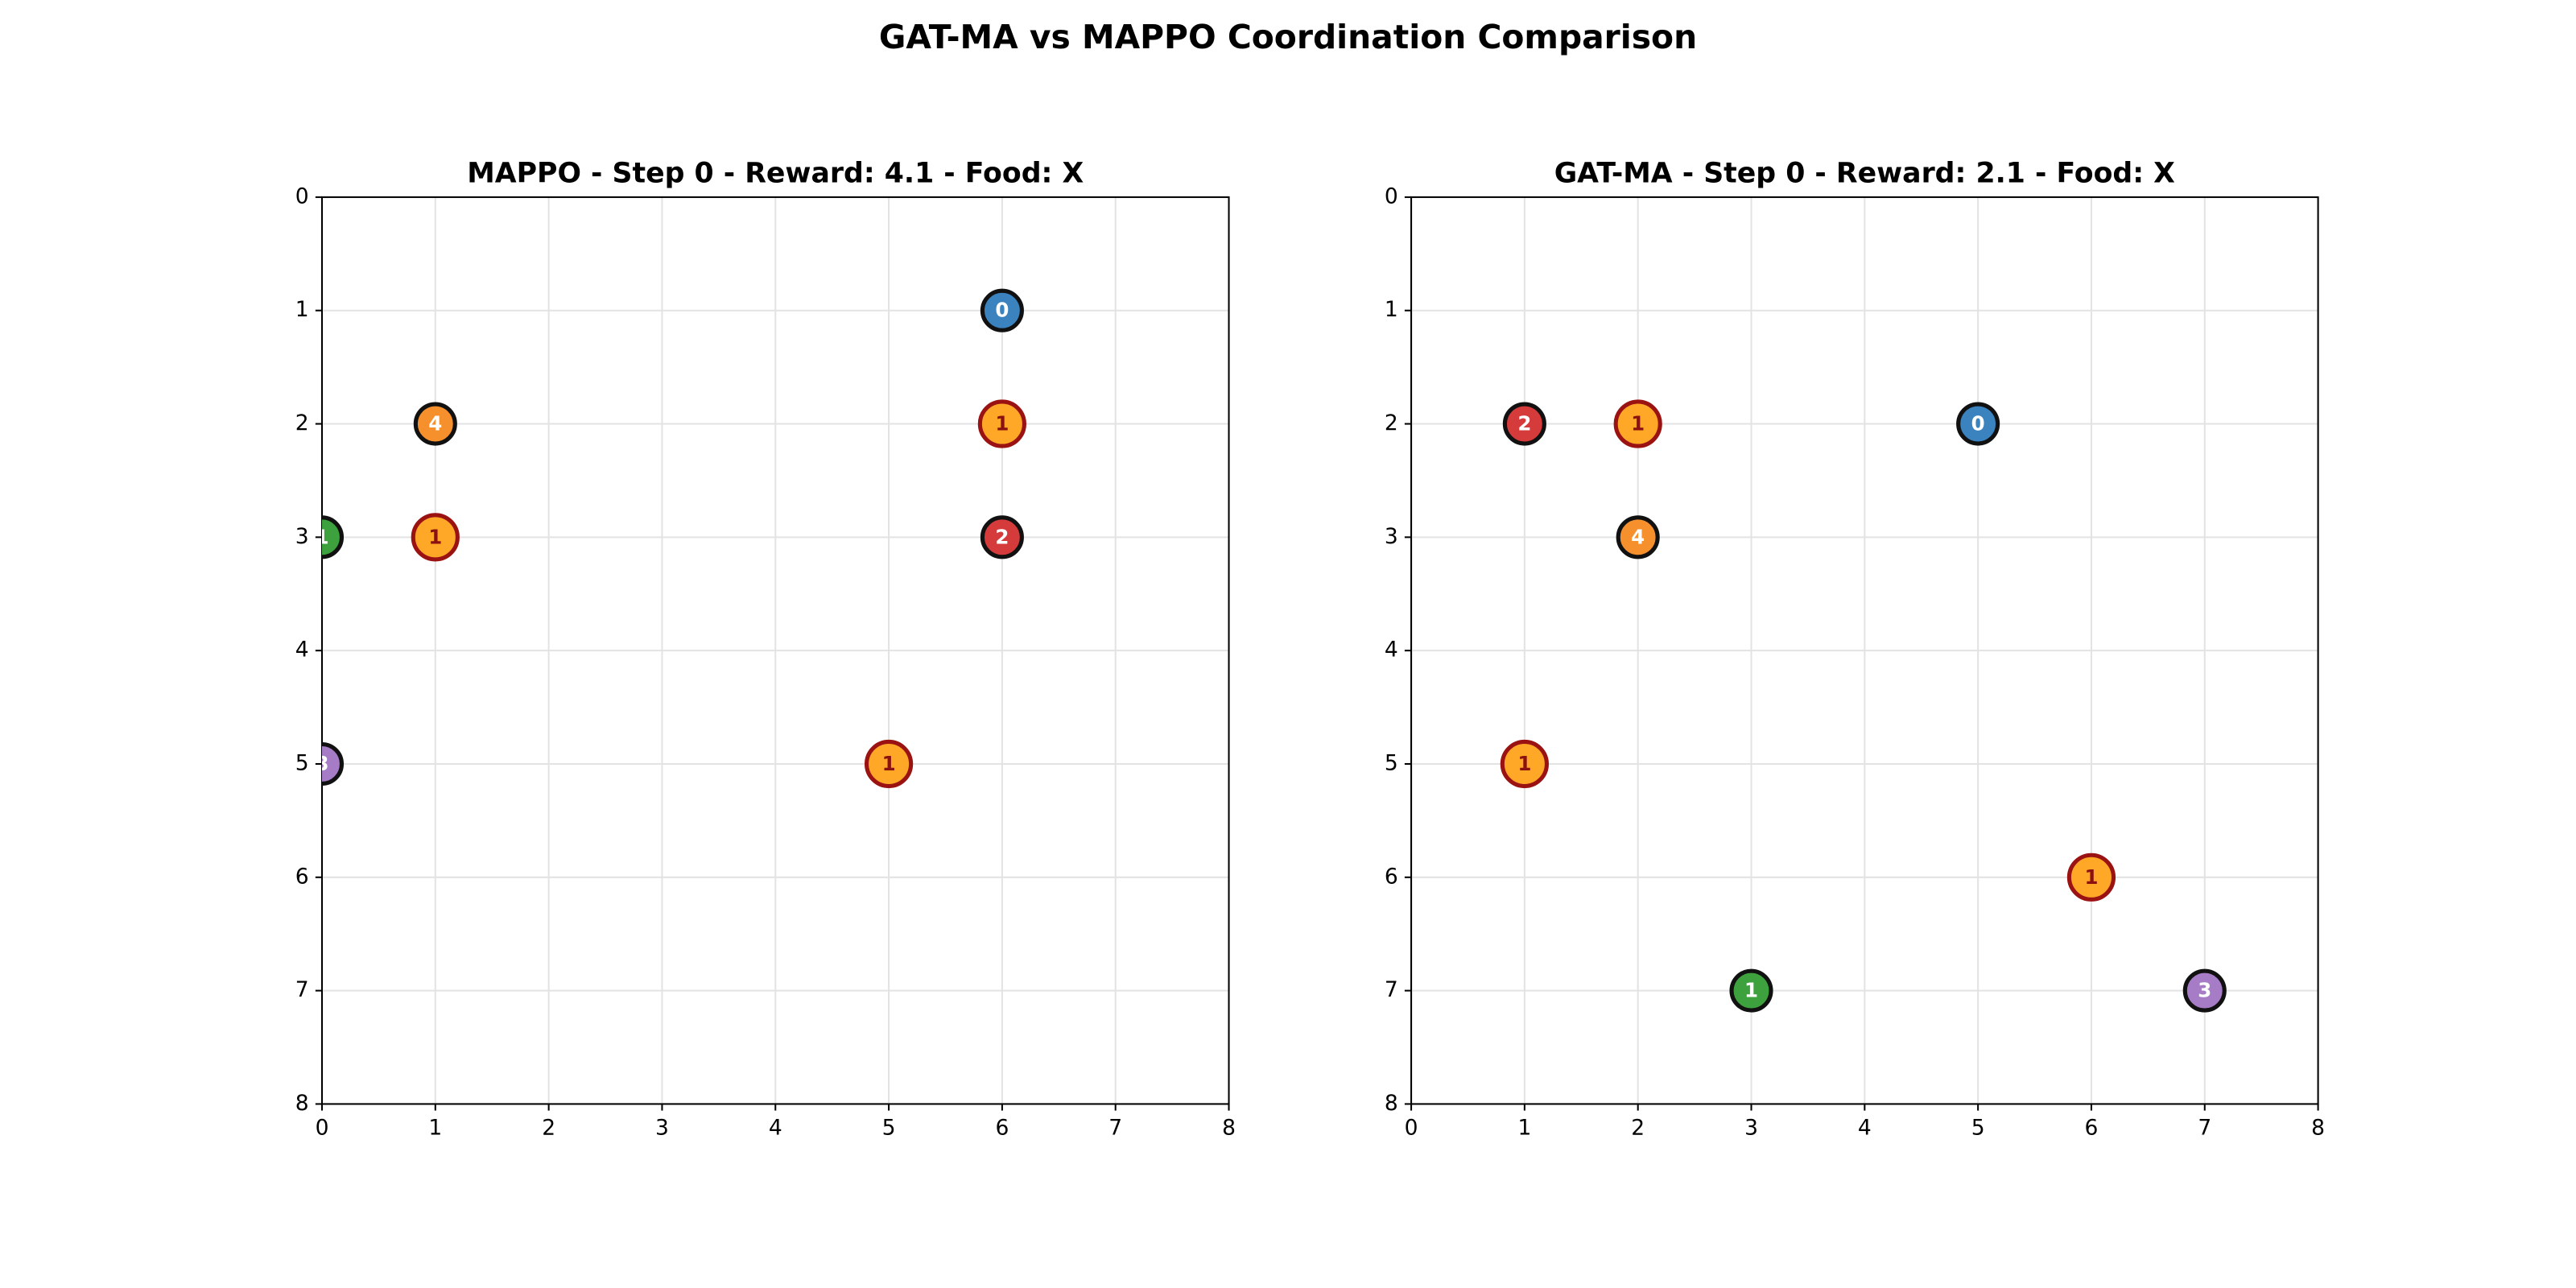  What do you see at coordinates (1288, 37) in the screenshot?
I see `figure-title: GAT-MA vs MAPPO Coordination Comparison` at bounding box center [1288, 37].